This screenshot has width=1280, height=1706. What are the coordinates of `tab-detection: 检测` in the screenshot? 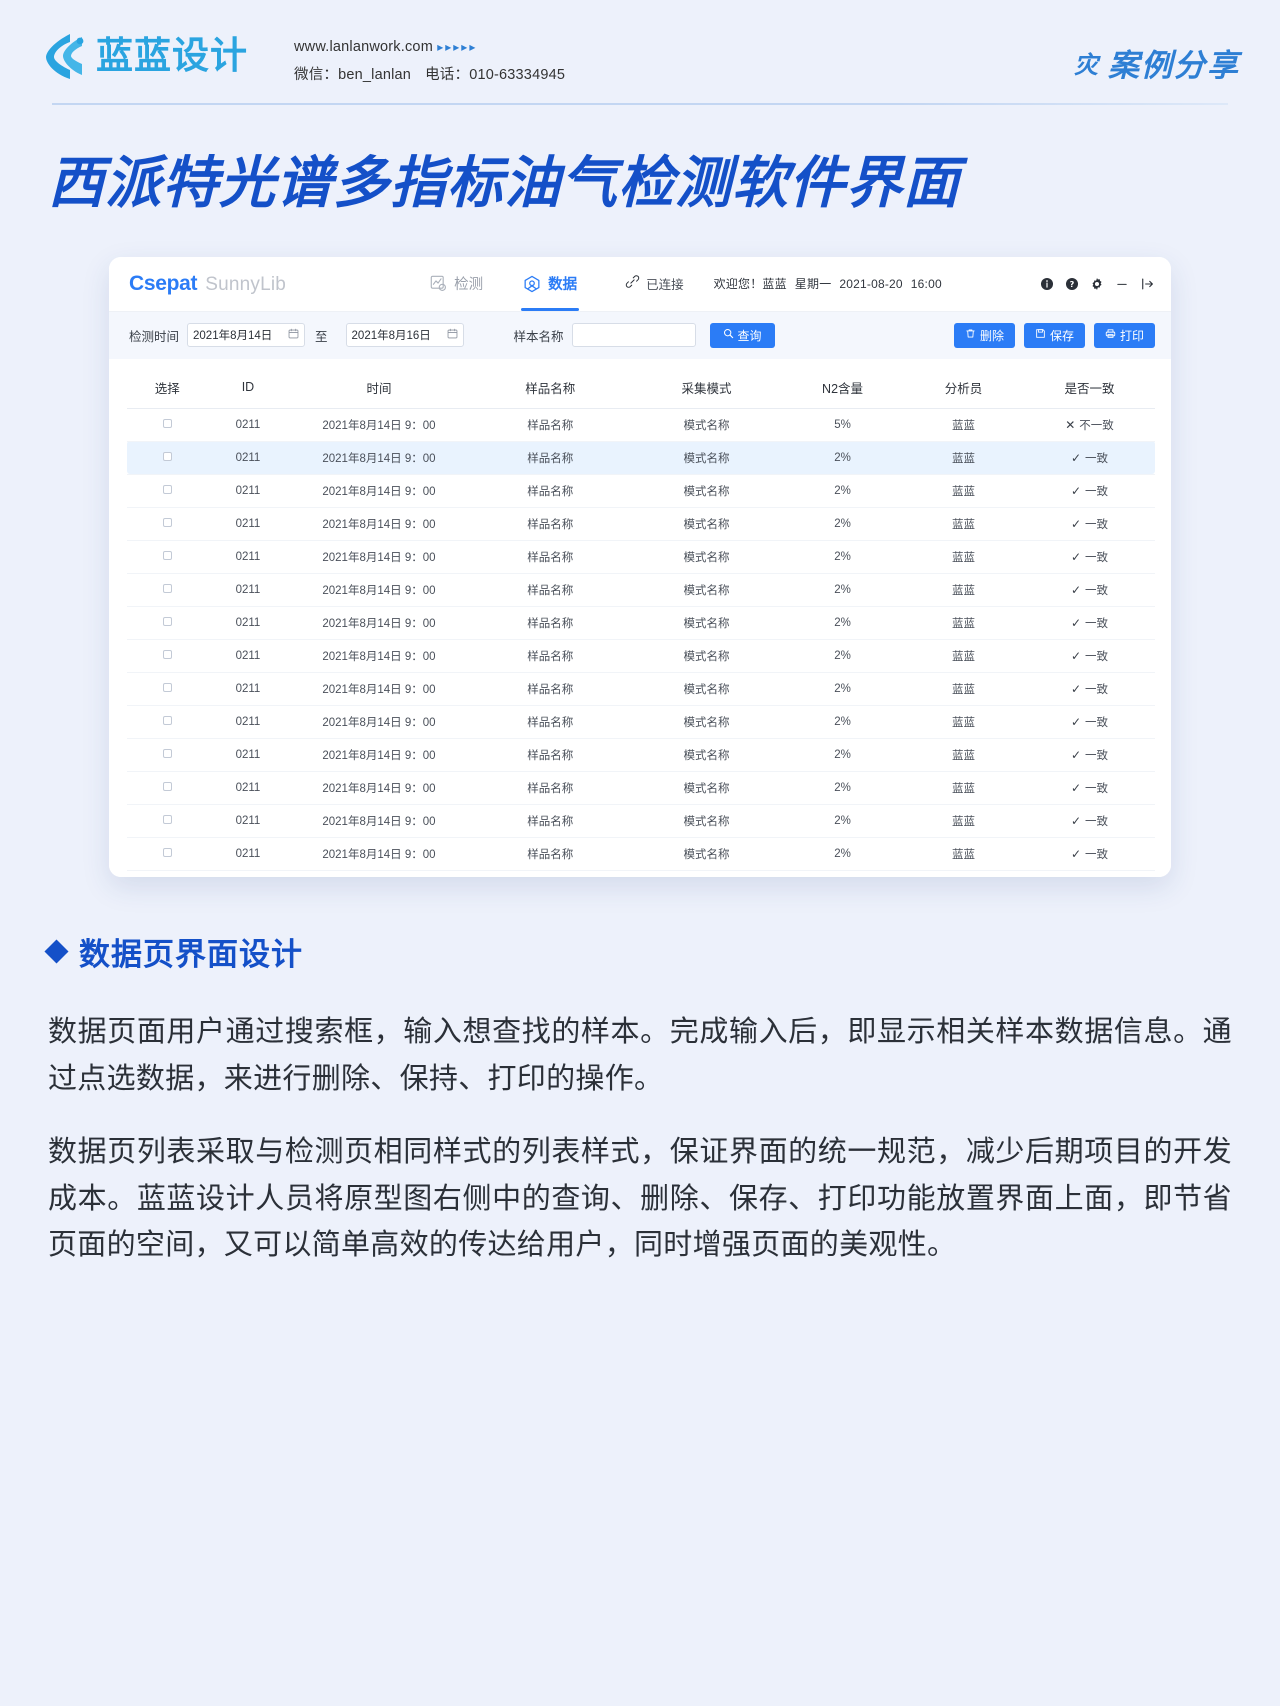 It's located at (456, 284).